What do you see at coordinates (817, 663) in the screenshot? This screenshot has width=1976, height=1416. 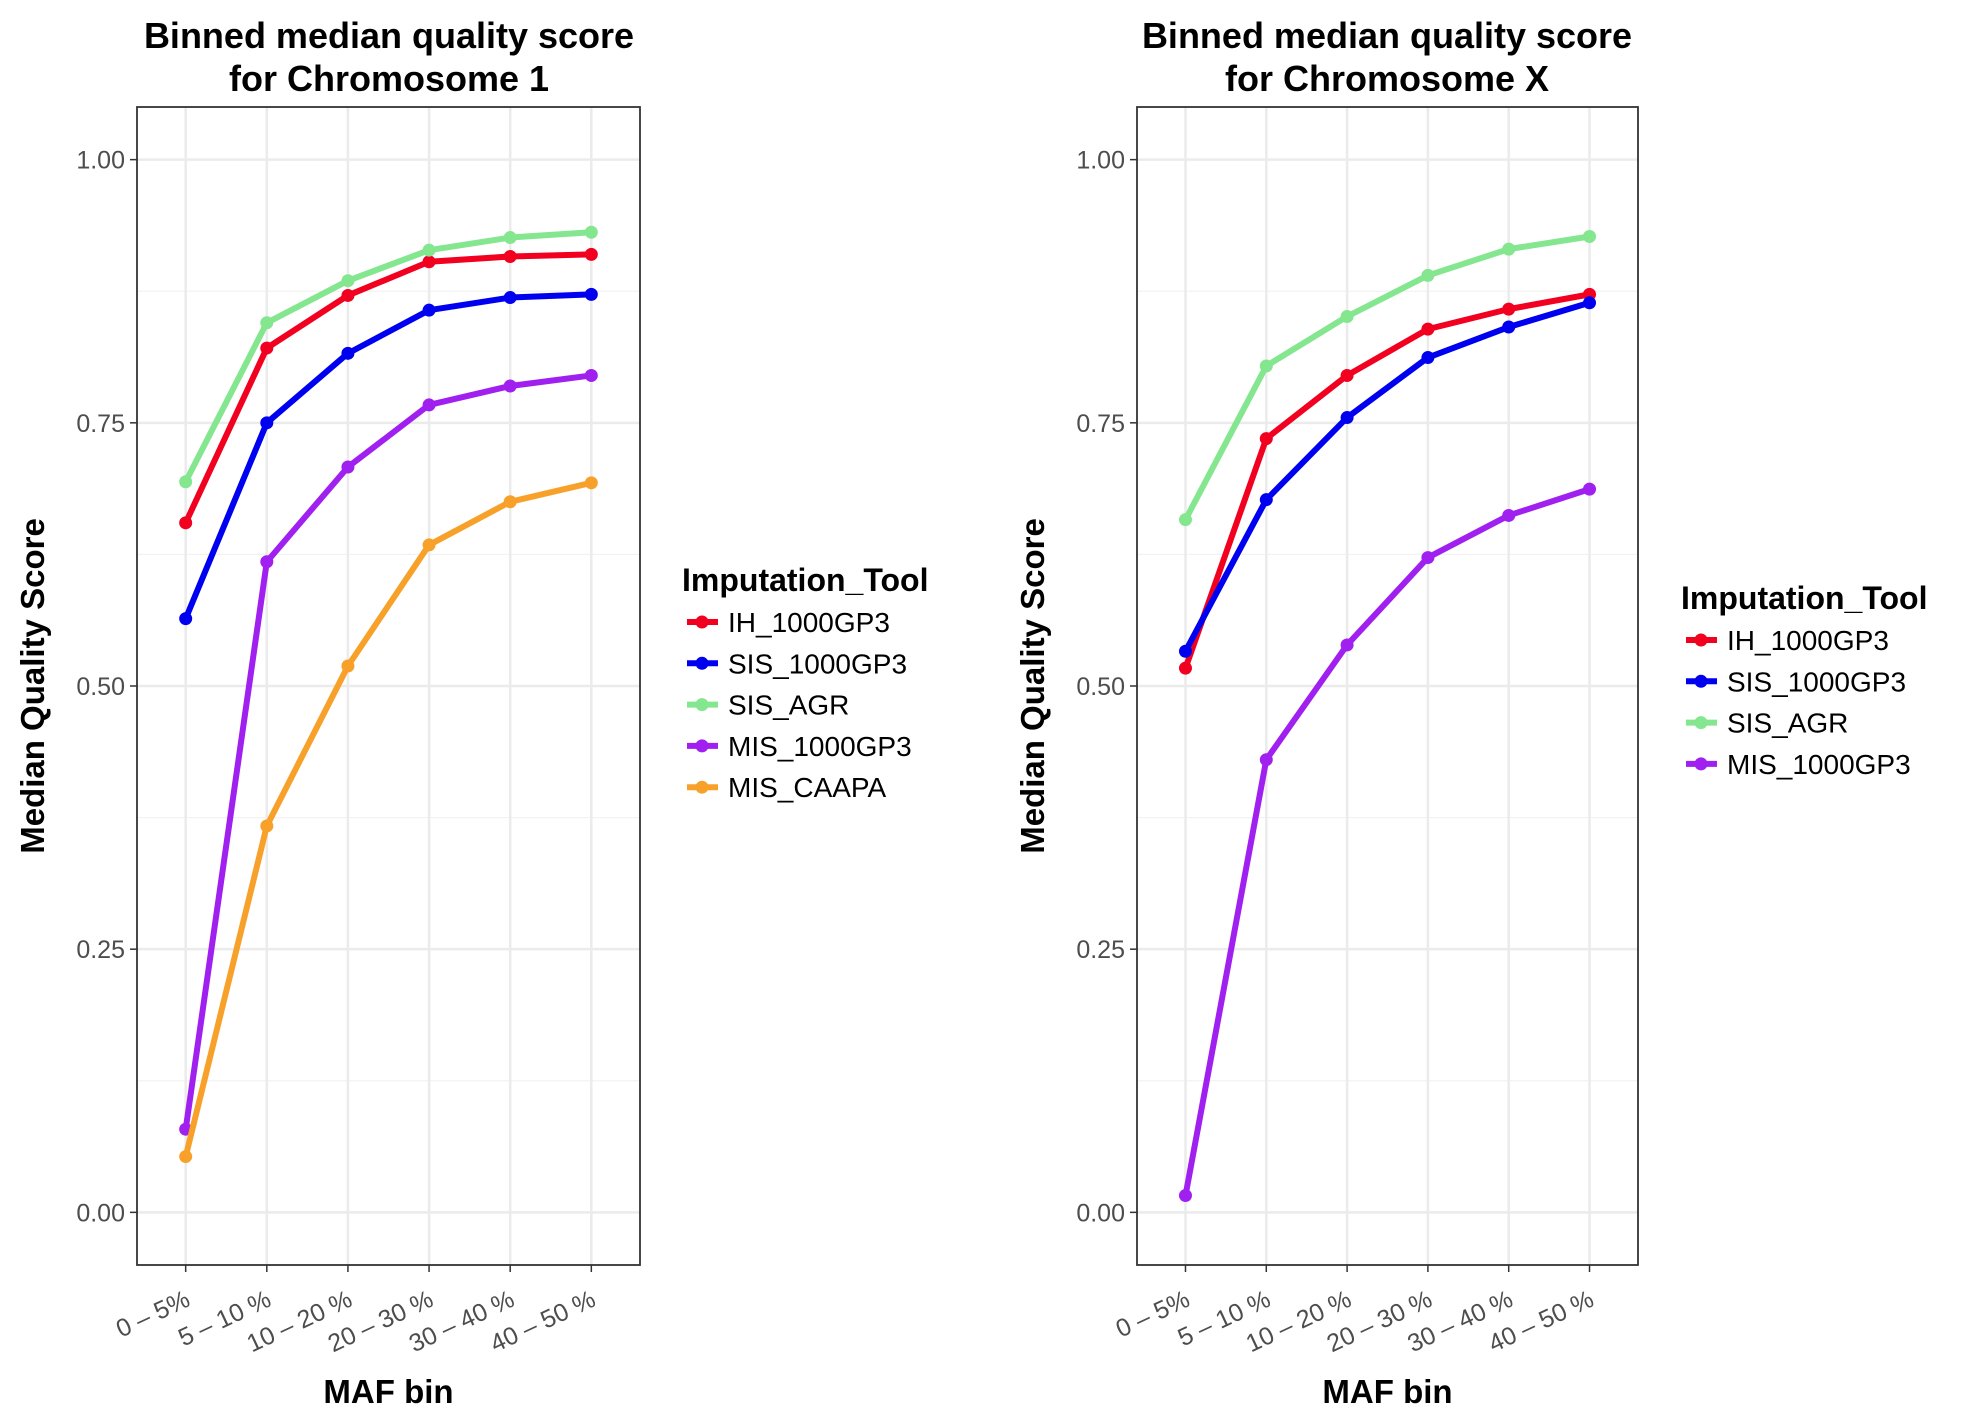 I see `legend-label: SIS_1000GP3` at bounding box center [817, 663].